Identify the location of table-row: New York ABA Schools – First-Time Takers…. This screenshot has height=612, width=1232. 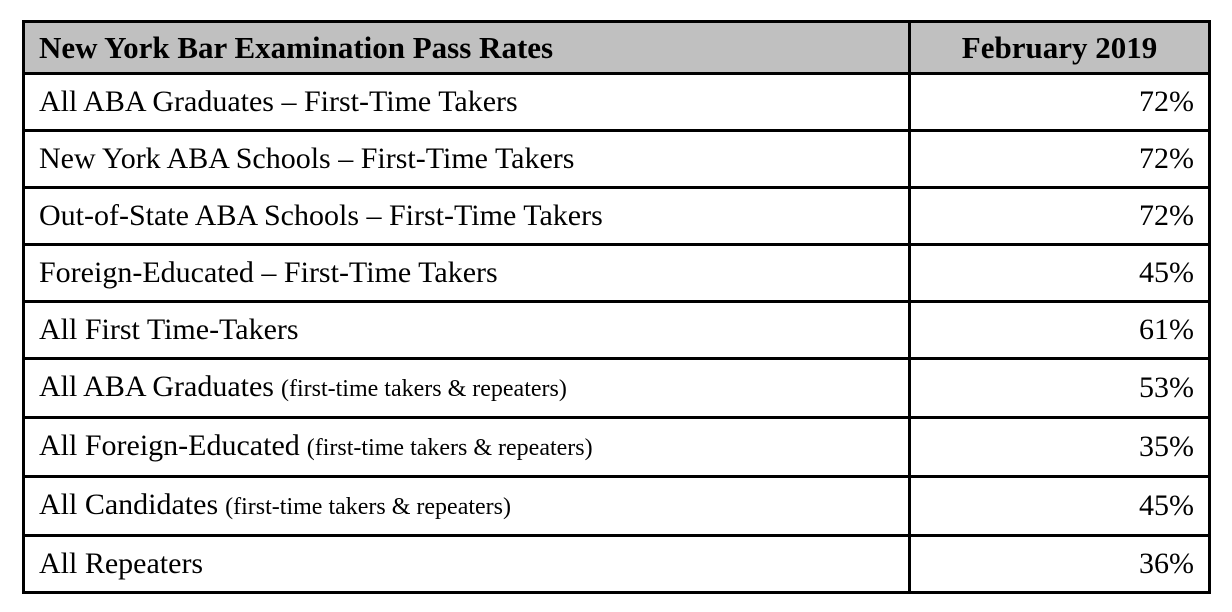
(616, 159).